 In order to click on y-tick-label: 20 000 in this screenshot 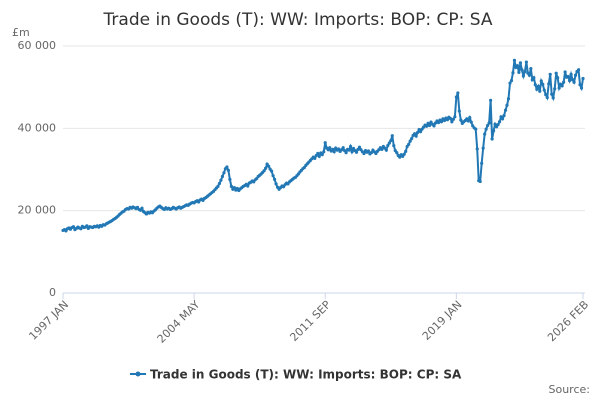, I will do `click(37, 210)`.